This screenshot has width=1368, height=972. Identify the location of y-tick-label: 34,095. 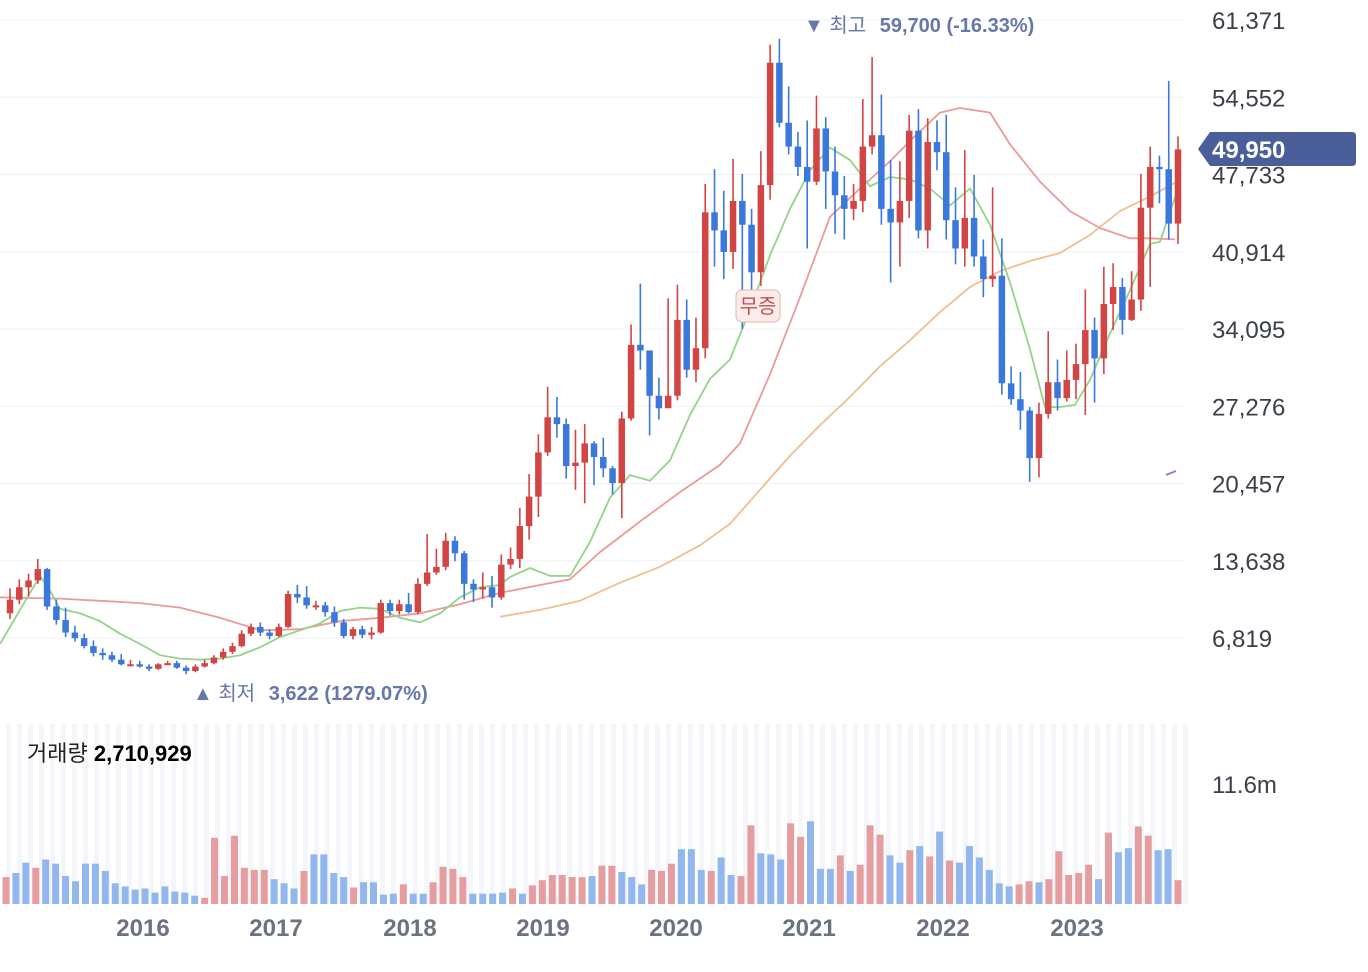
(1248, 330).